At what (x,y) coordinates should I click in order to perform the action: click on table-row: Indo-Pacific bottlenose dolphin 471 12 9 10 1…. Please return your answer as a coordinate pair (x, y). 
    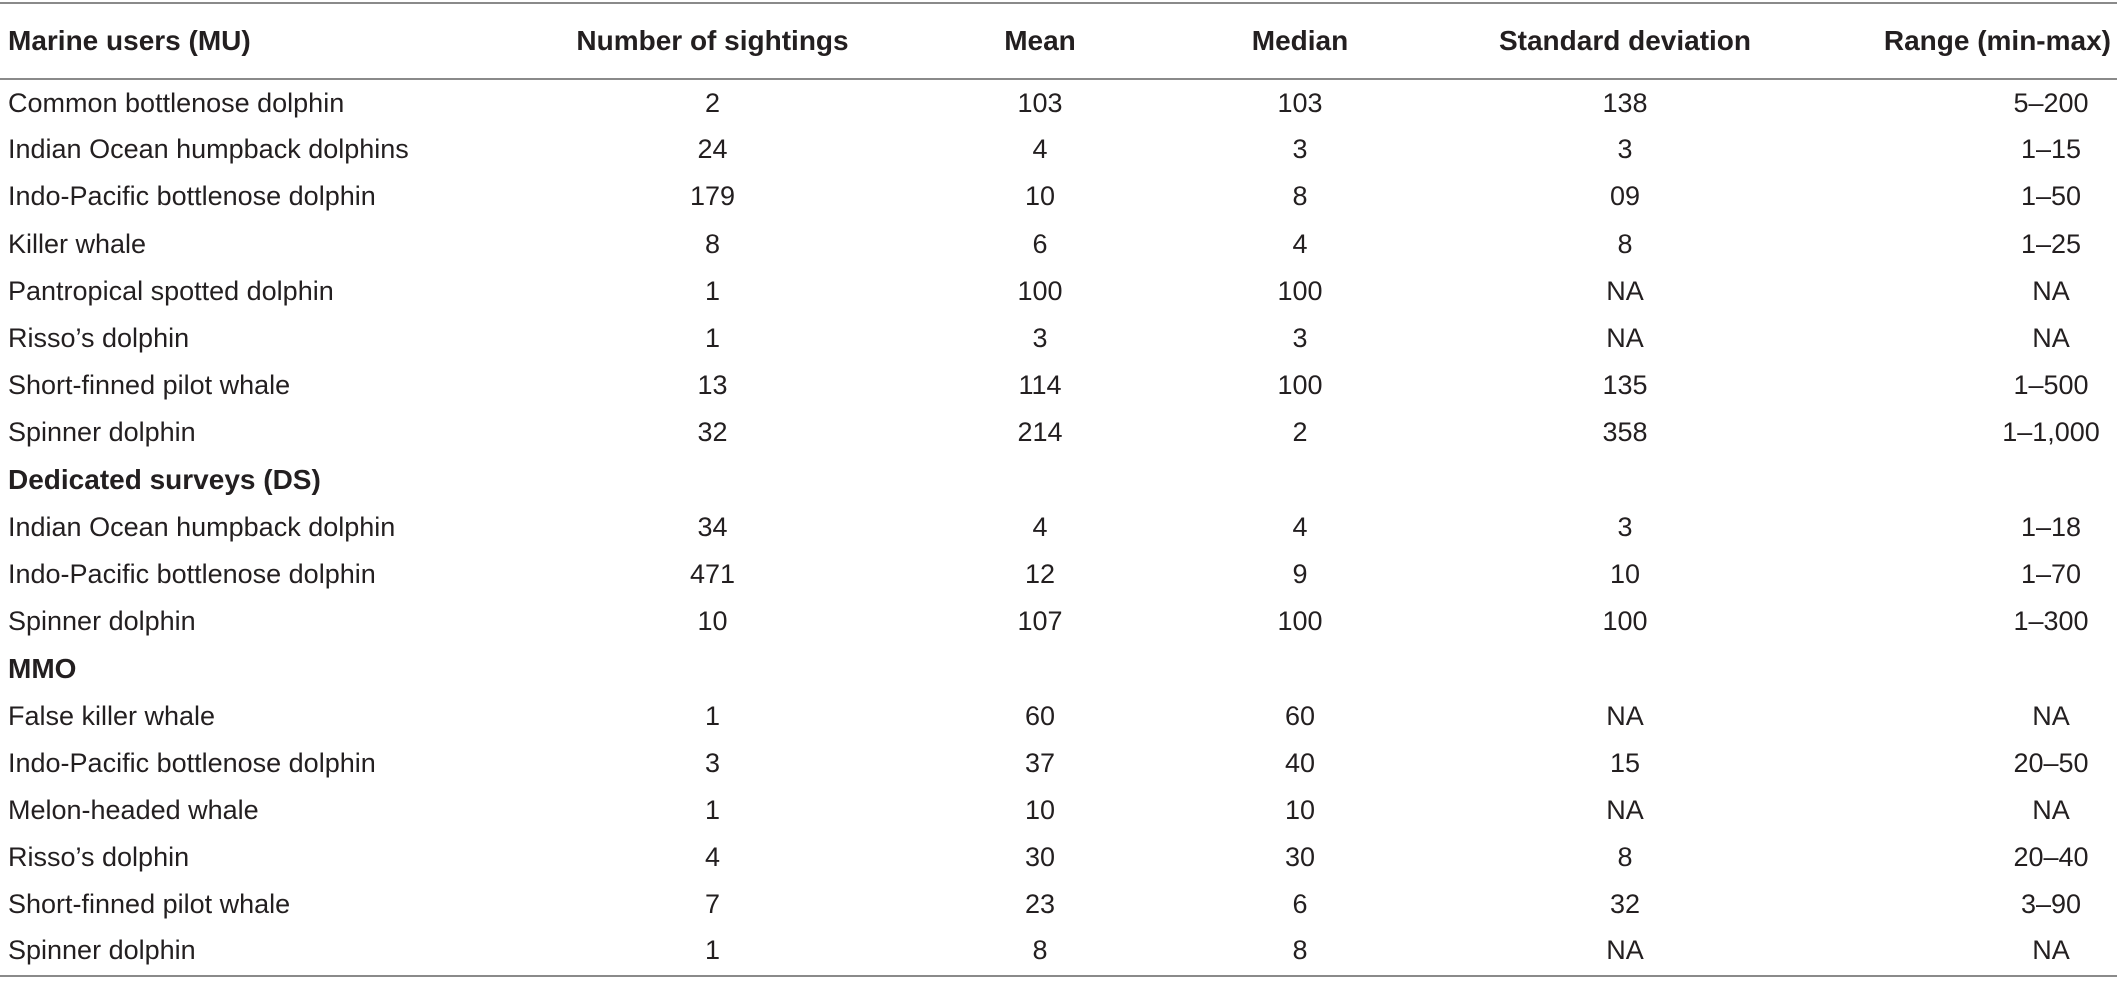
    Looking at the image, I should click on (1058, 574).